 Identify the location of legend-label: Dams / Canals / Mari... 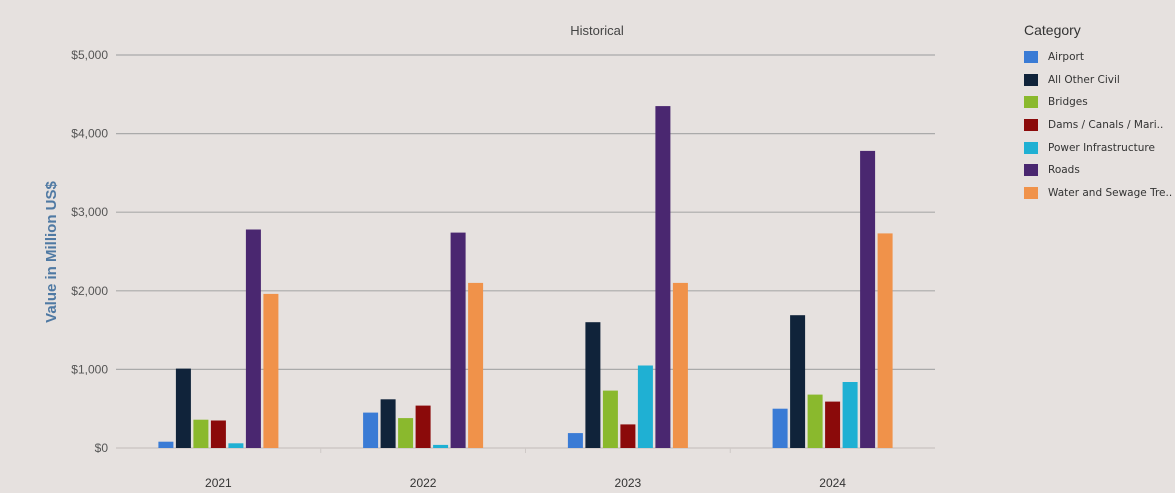
(1106, 125).